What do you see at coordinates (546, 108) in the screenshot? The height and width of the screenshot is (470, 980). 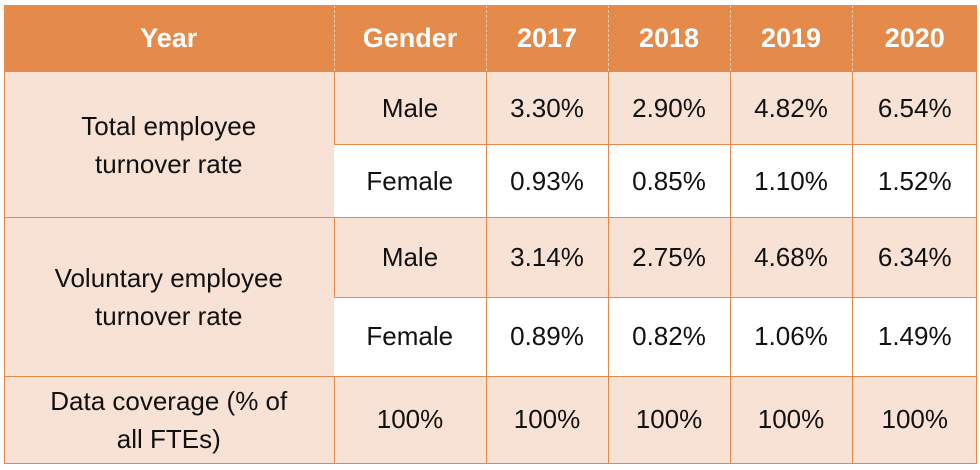 I see `value-cell: 3.30%` at bounding box center [546, 108].